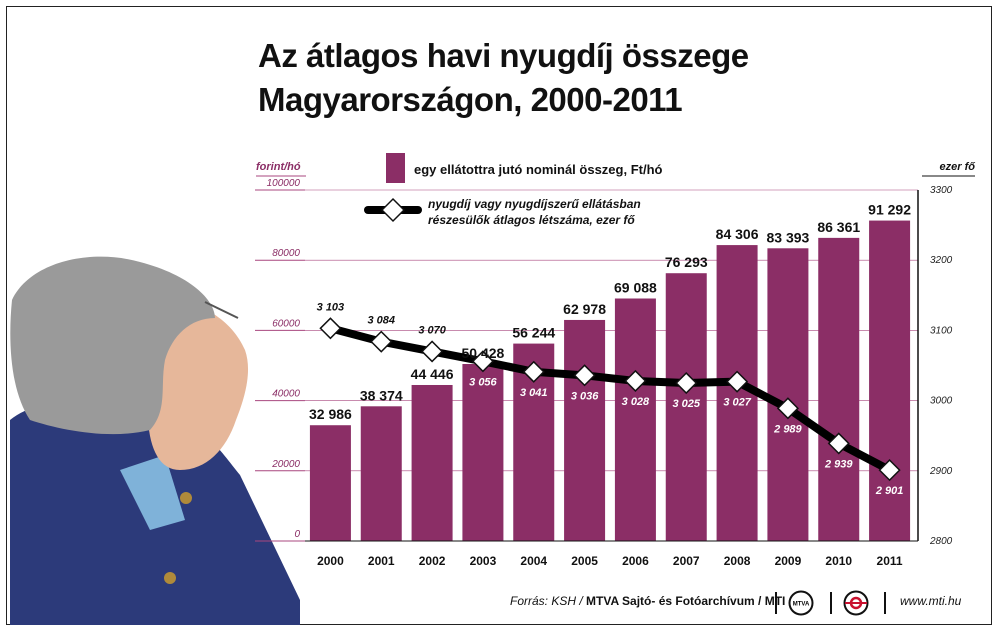 This screenshot has height=633, width=1000. What do you see at coordinates (941, 541) in the screenshot?
I see `right-tick-label: 2800` at bounding box center [941, 541].